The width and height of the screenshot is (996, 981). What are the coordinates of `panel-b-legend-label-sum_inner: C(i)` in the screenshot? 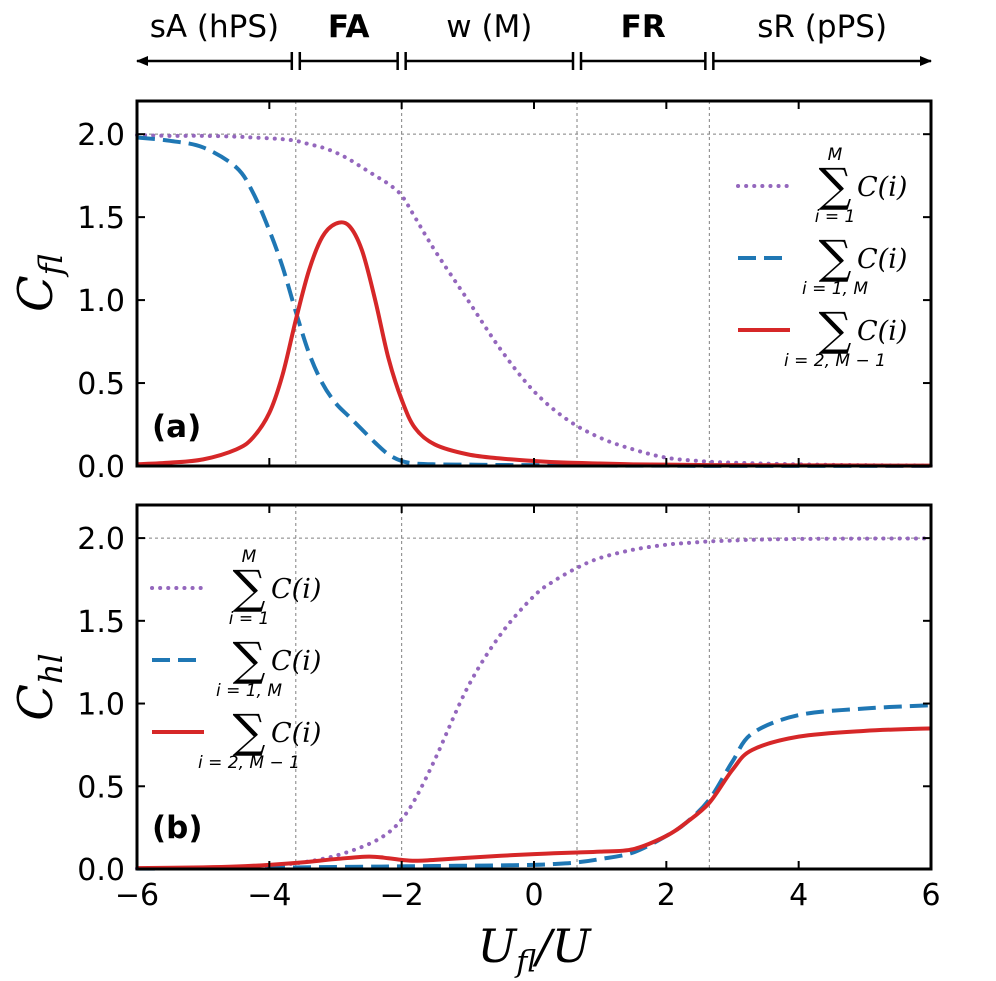 It's located at (296, 733).